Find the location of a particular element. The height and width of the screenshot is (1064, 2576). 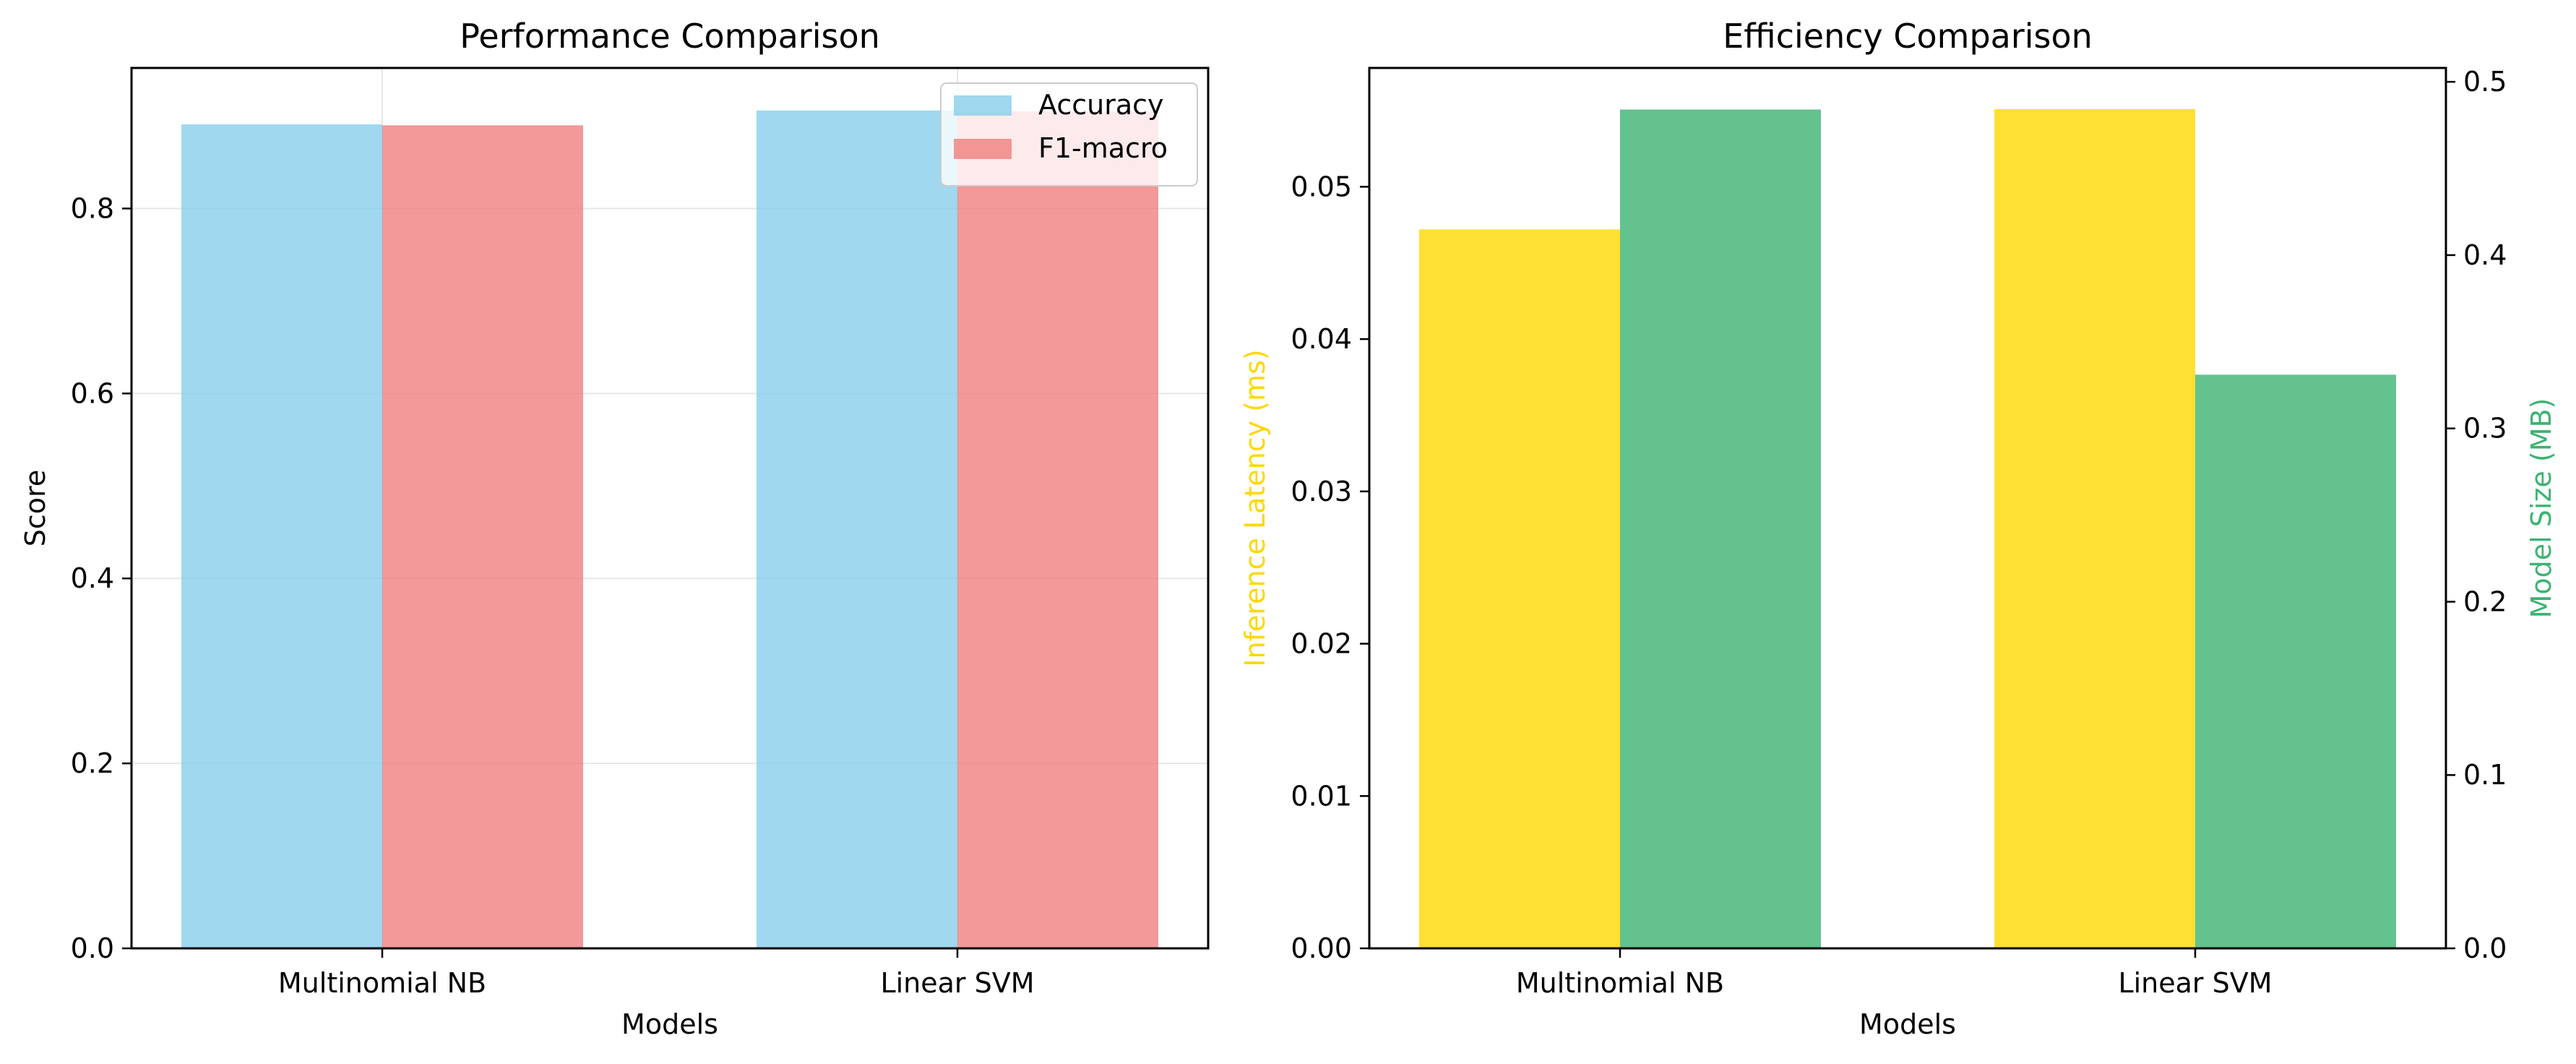

y-axis: 0.0 0.2 0.4 0.6 0.8 is located at coordinates (101, 578).